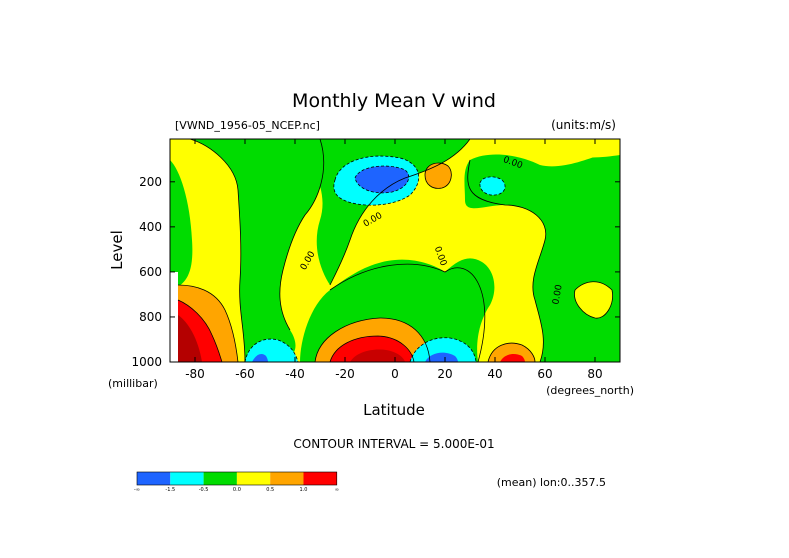 This screenshot has height=558, width=789. What do you see at coordinates (382, 179) in the screenshot?
I see `region-blue-jet` at bounding box center [382, 179].